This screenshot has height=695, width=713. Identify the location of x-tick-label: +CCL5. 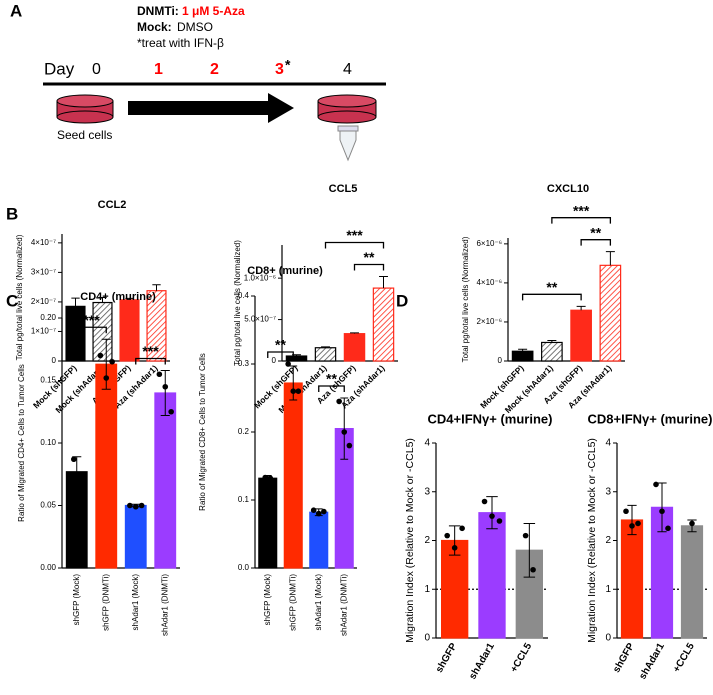
(522, 658).